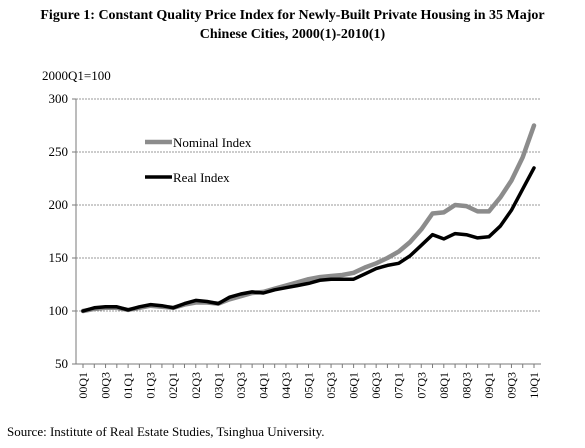 This screenshot has height=448, width=585. What do you see at coordinates (511, 385) in the screenshot?
I see `x-tick-label: 09Q3` at bounding box center [511, 385].